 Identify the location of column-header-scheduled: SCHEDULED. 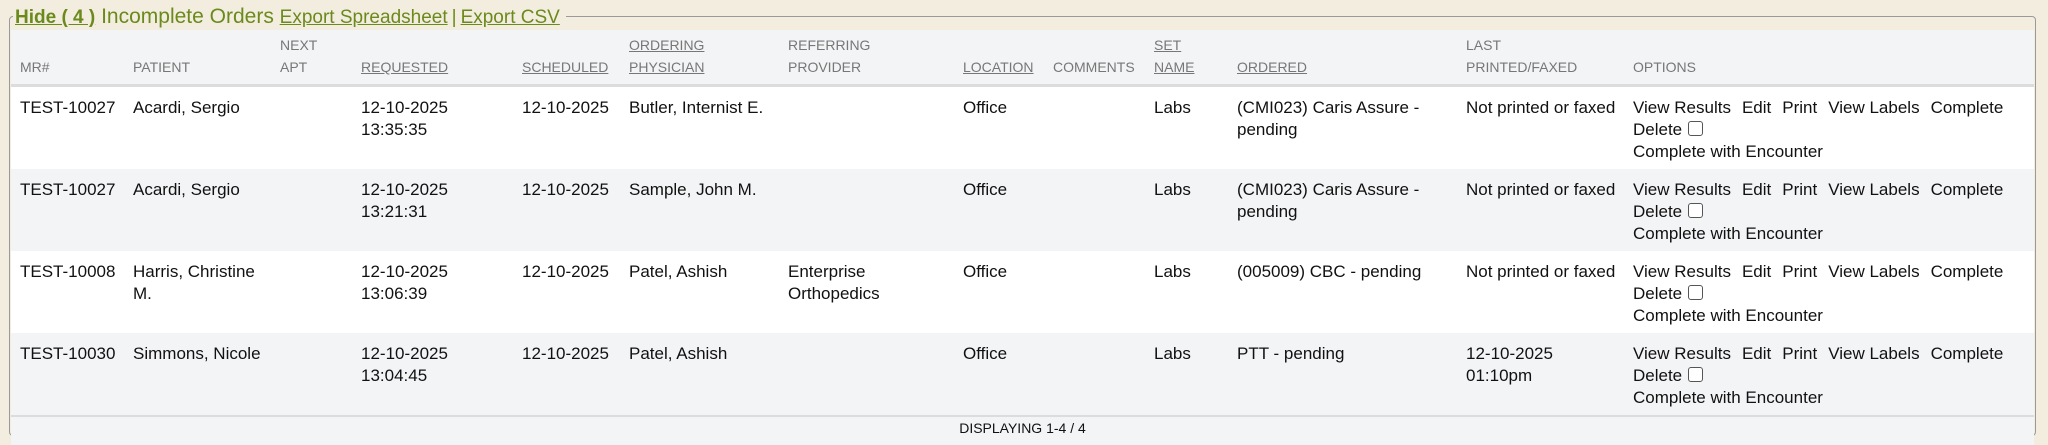
(566, 58).